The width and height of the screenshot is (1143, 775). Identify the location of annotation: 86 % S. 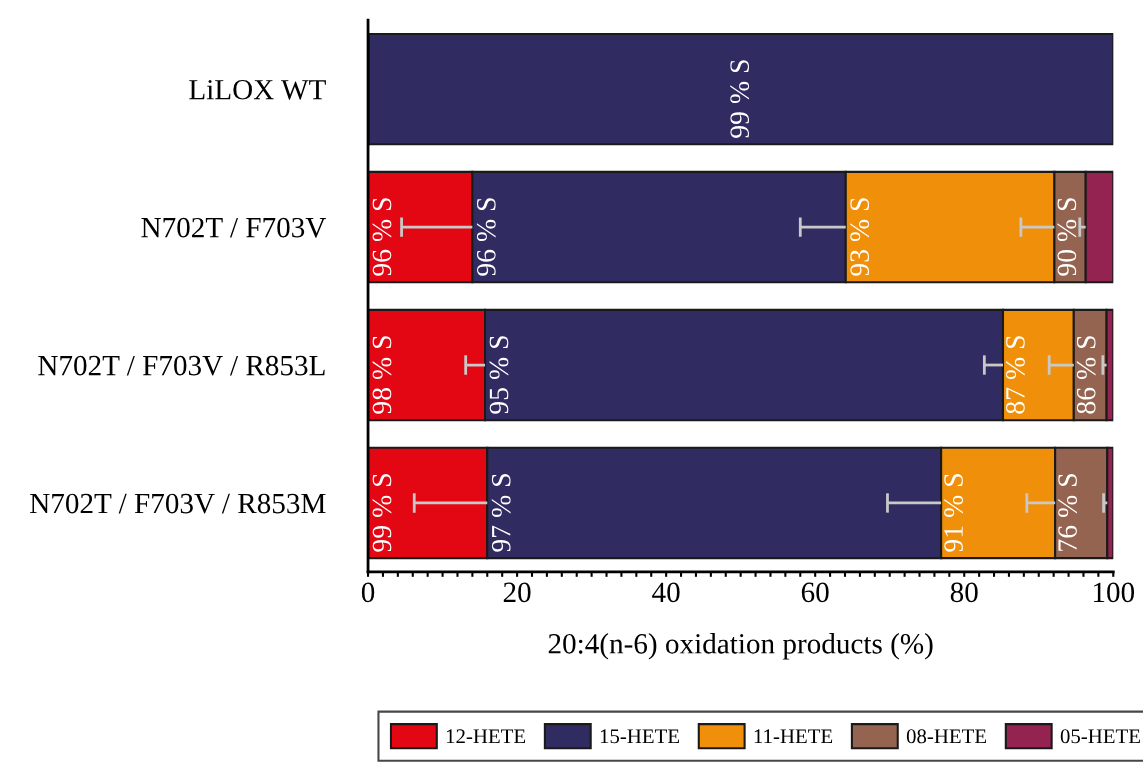
(1086, 375).